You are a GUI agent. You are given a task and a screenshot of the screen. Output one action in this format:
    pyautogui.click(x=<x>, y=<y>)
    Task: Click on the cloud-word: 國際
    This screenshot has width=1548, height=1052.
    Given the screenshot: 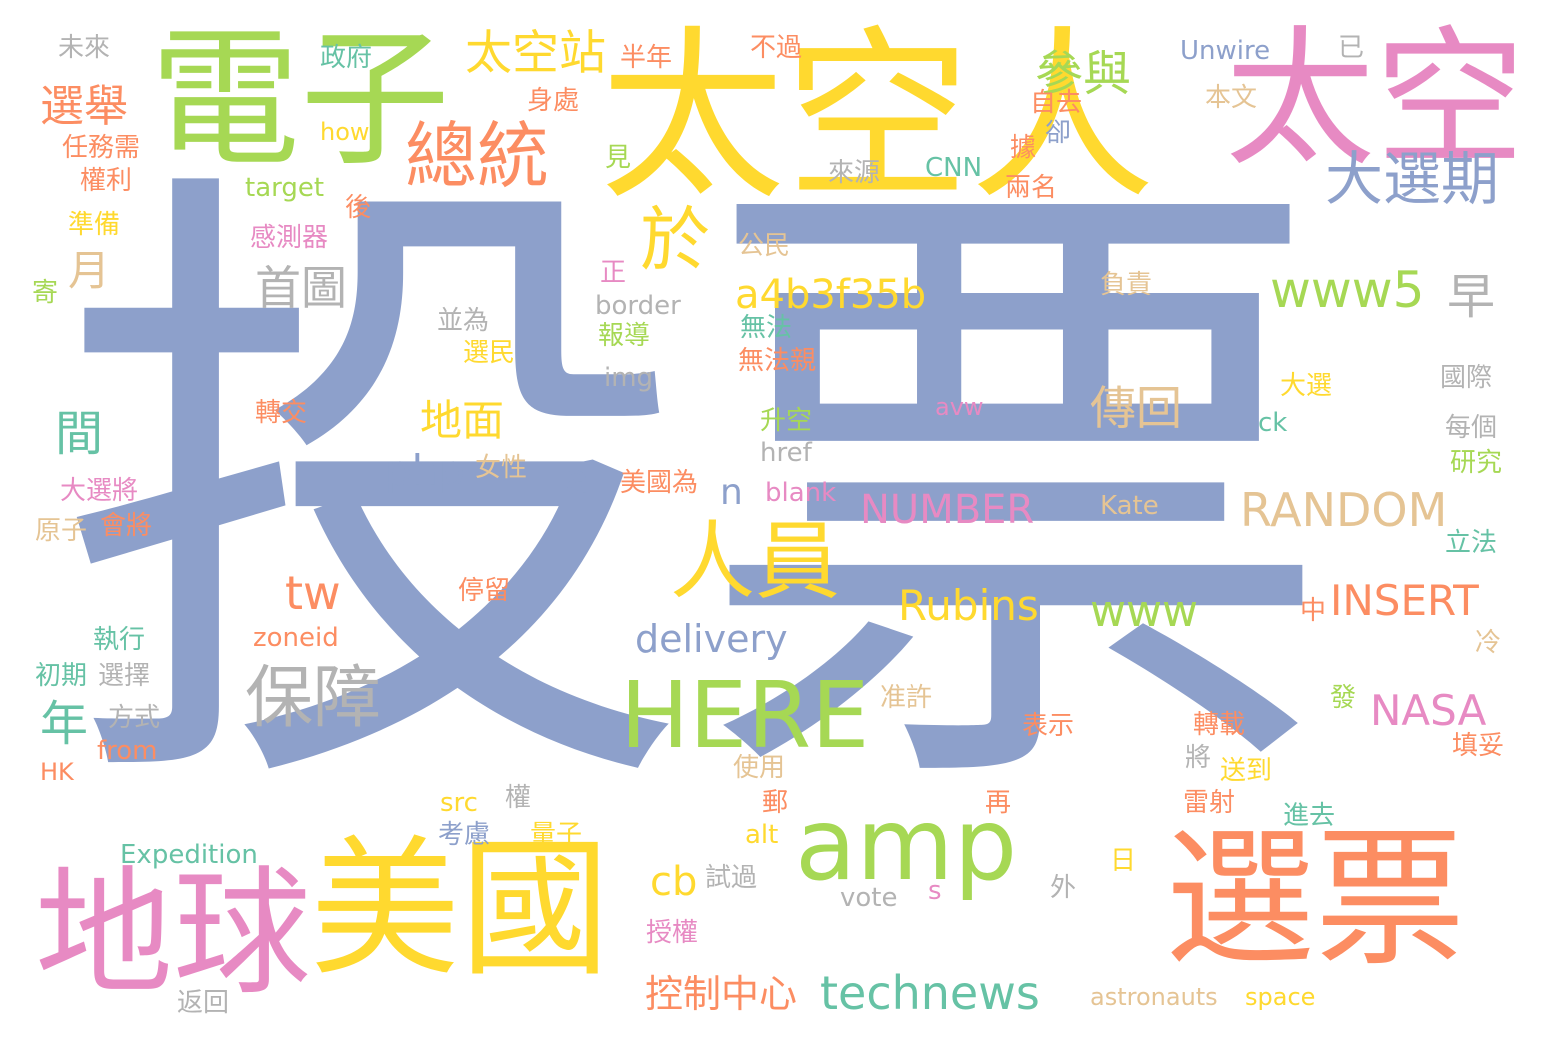 What is the action you would take?
    pyautogui.click(x=1466, y=378)
    